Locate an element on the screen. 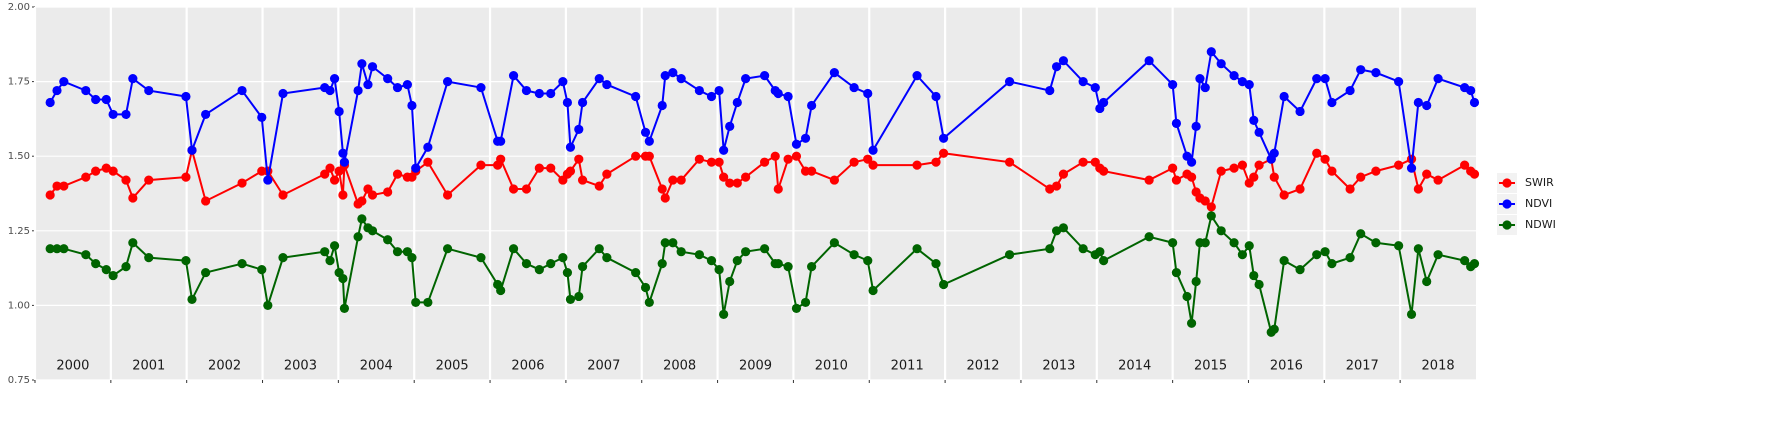 Image resolution: width=1773 pixels, height=442 pixels. x-tick-label: 2002 is located at coordinates (224, 366).